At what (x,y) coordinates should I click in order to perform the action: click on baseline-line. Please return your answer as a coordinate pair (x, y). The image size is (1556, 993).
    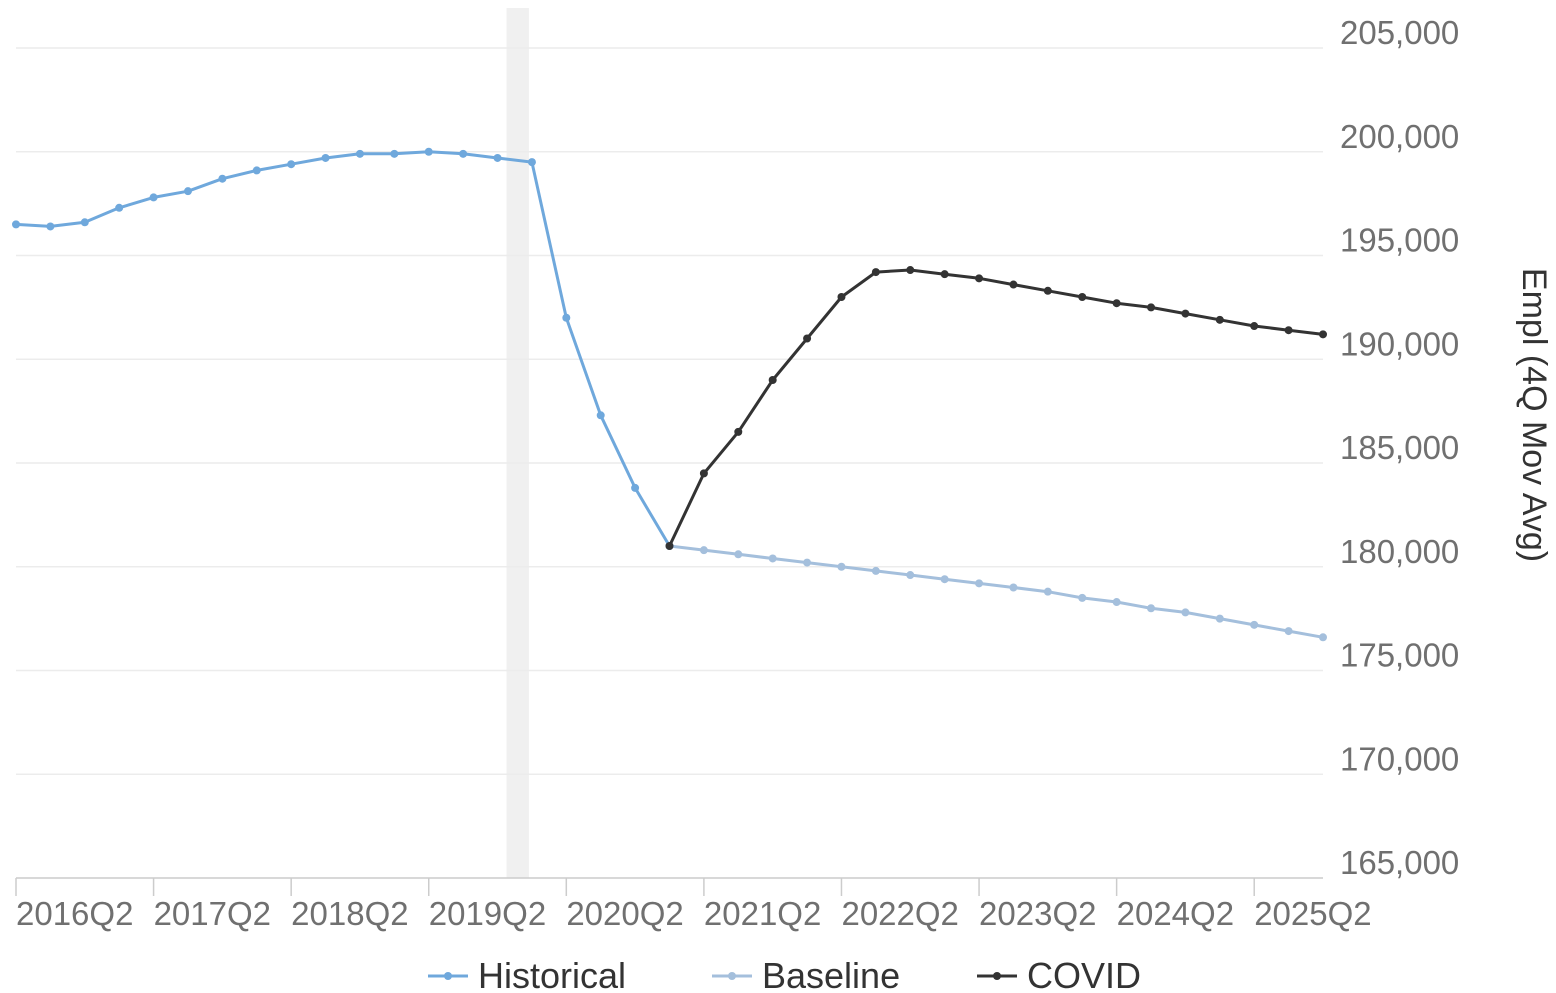
    Looking at the image, I should click on (996, 591).